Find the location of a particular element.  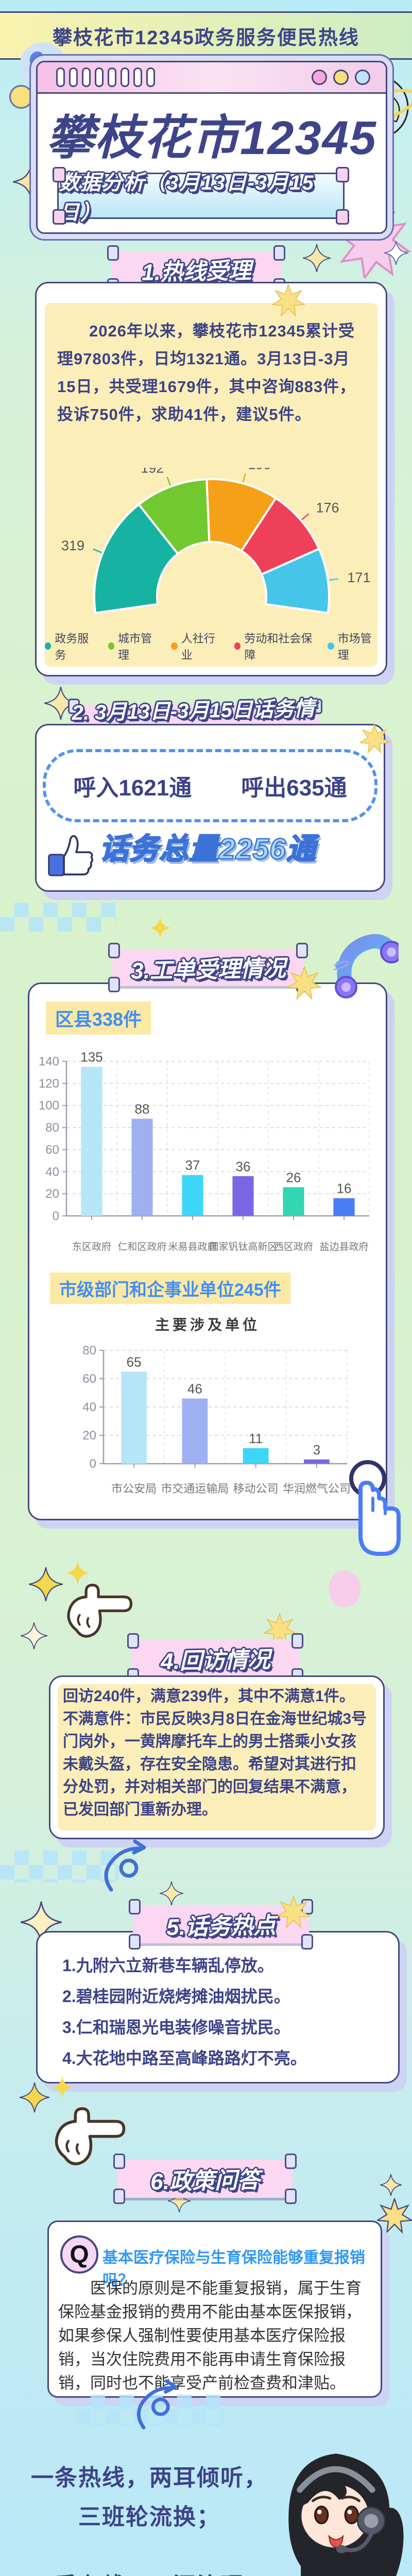

svg-text: 319 is located at coordinates (72, 545).